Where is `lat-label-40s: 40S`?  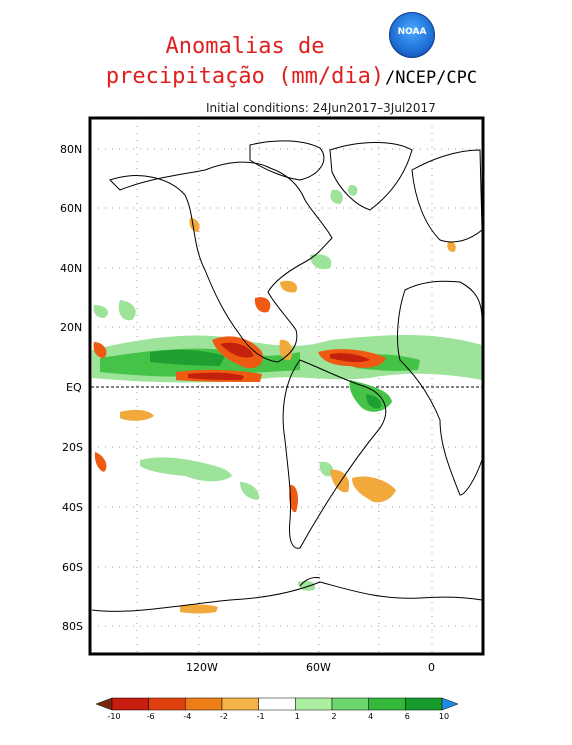 lat-label-40s: 40S is located at coordinates (72, 507).